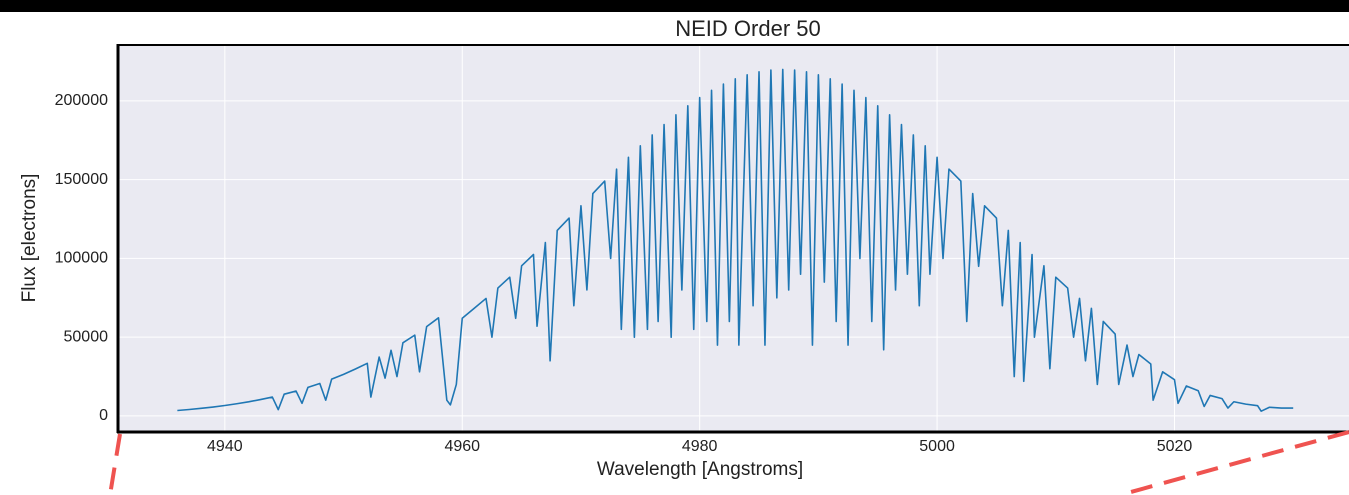 Image resolution: width=1349 pixels, height=495 pixels. Describe the element at coordinates (700, 446) in the screenshot. I see `x-tick-label: 4980` at that location.